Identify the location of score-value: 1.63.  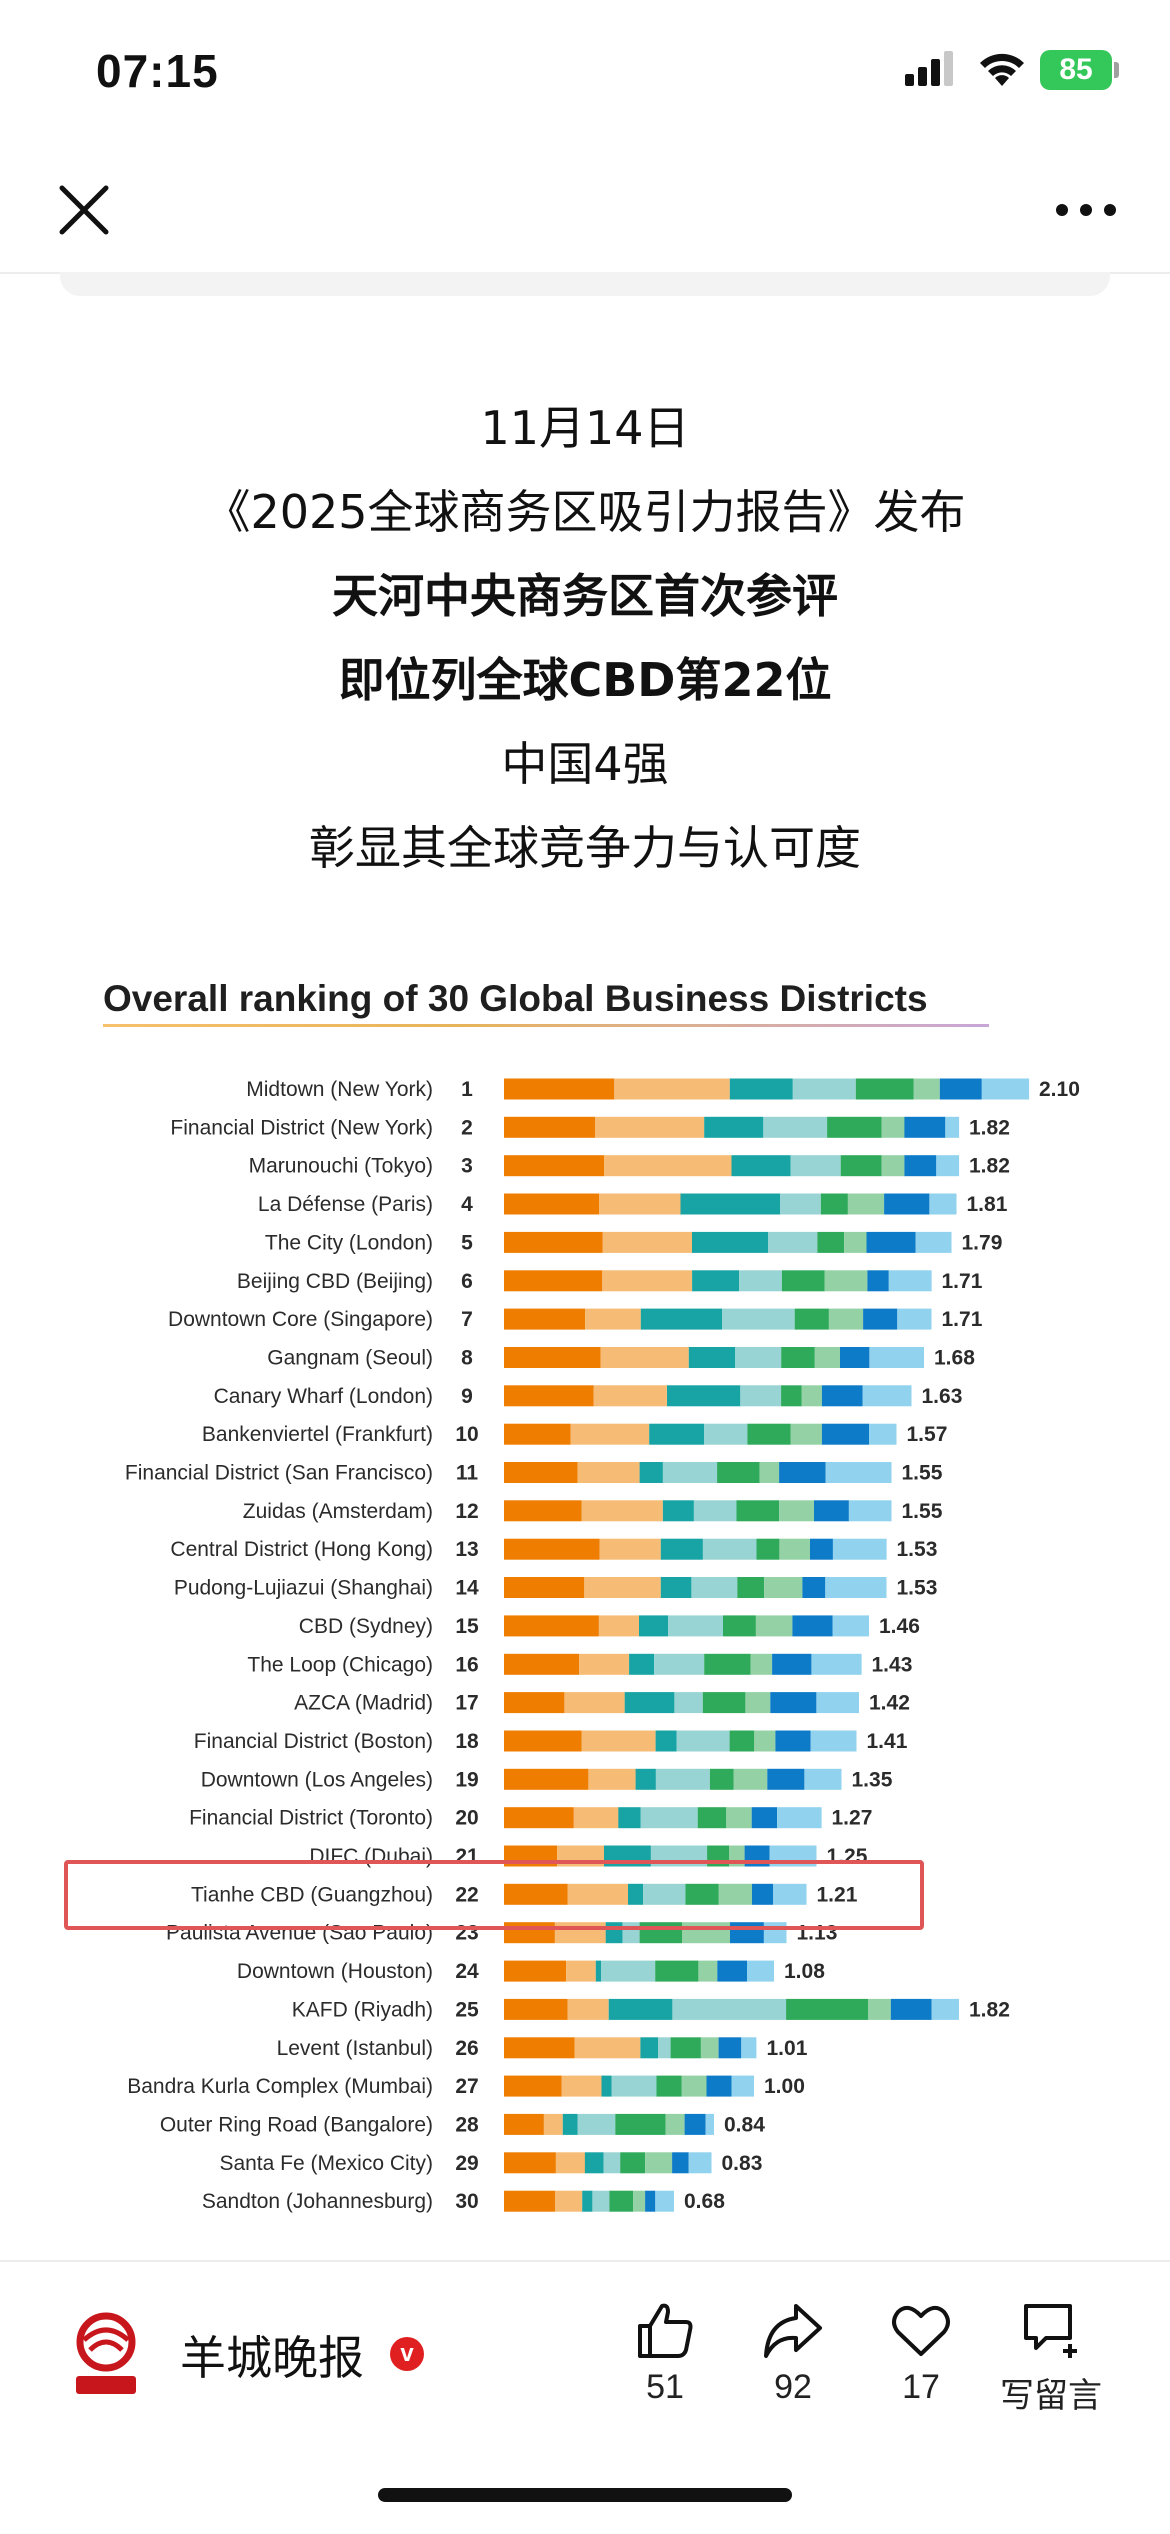
(942, 1396).